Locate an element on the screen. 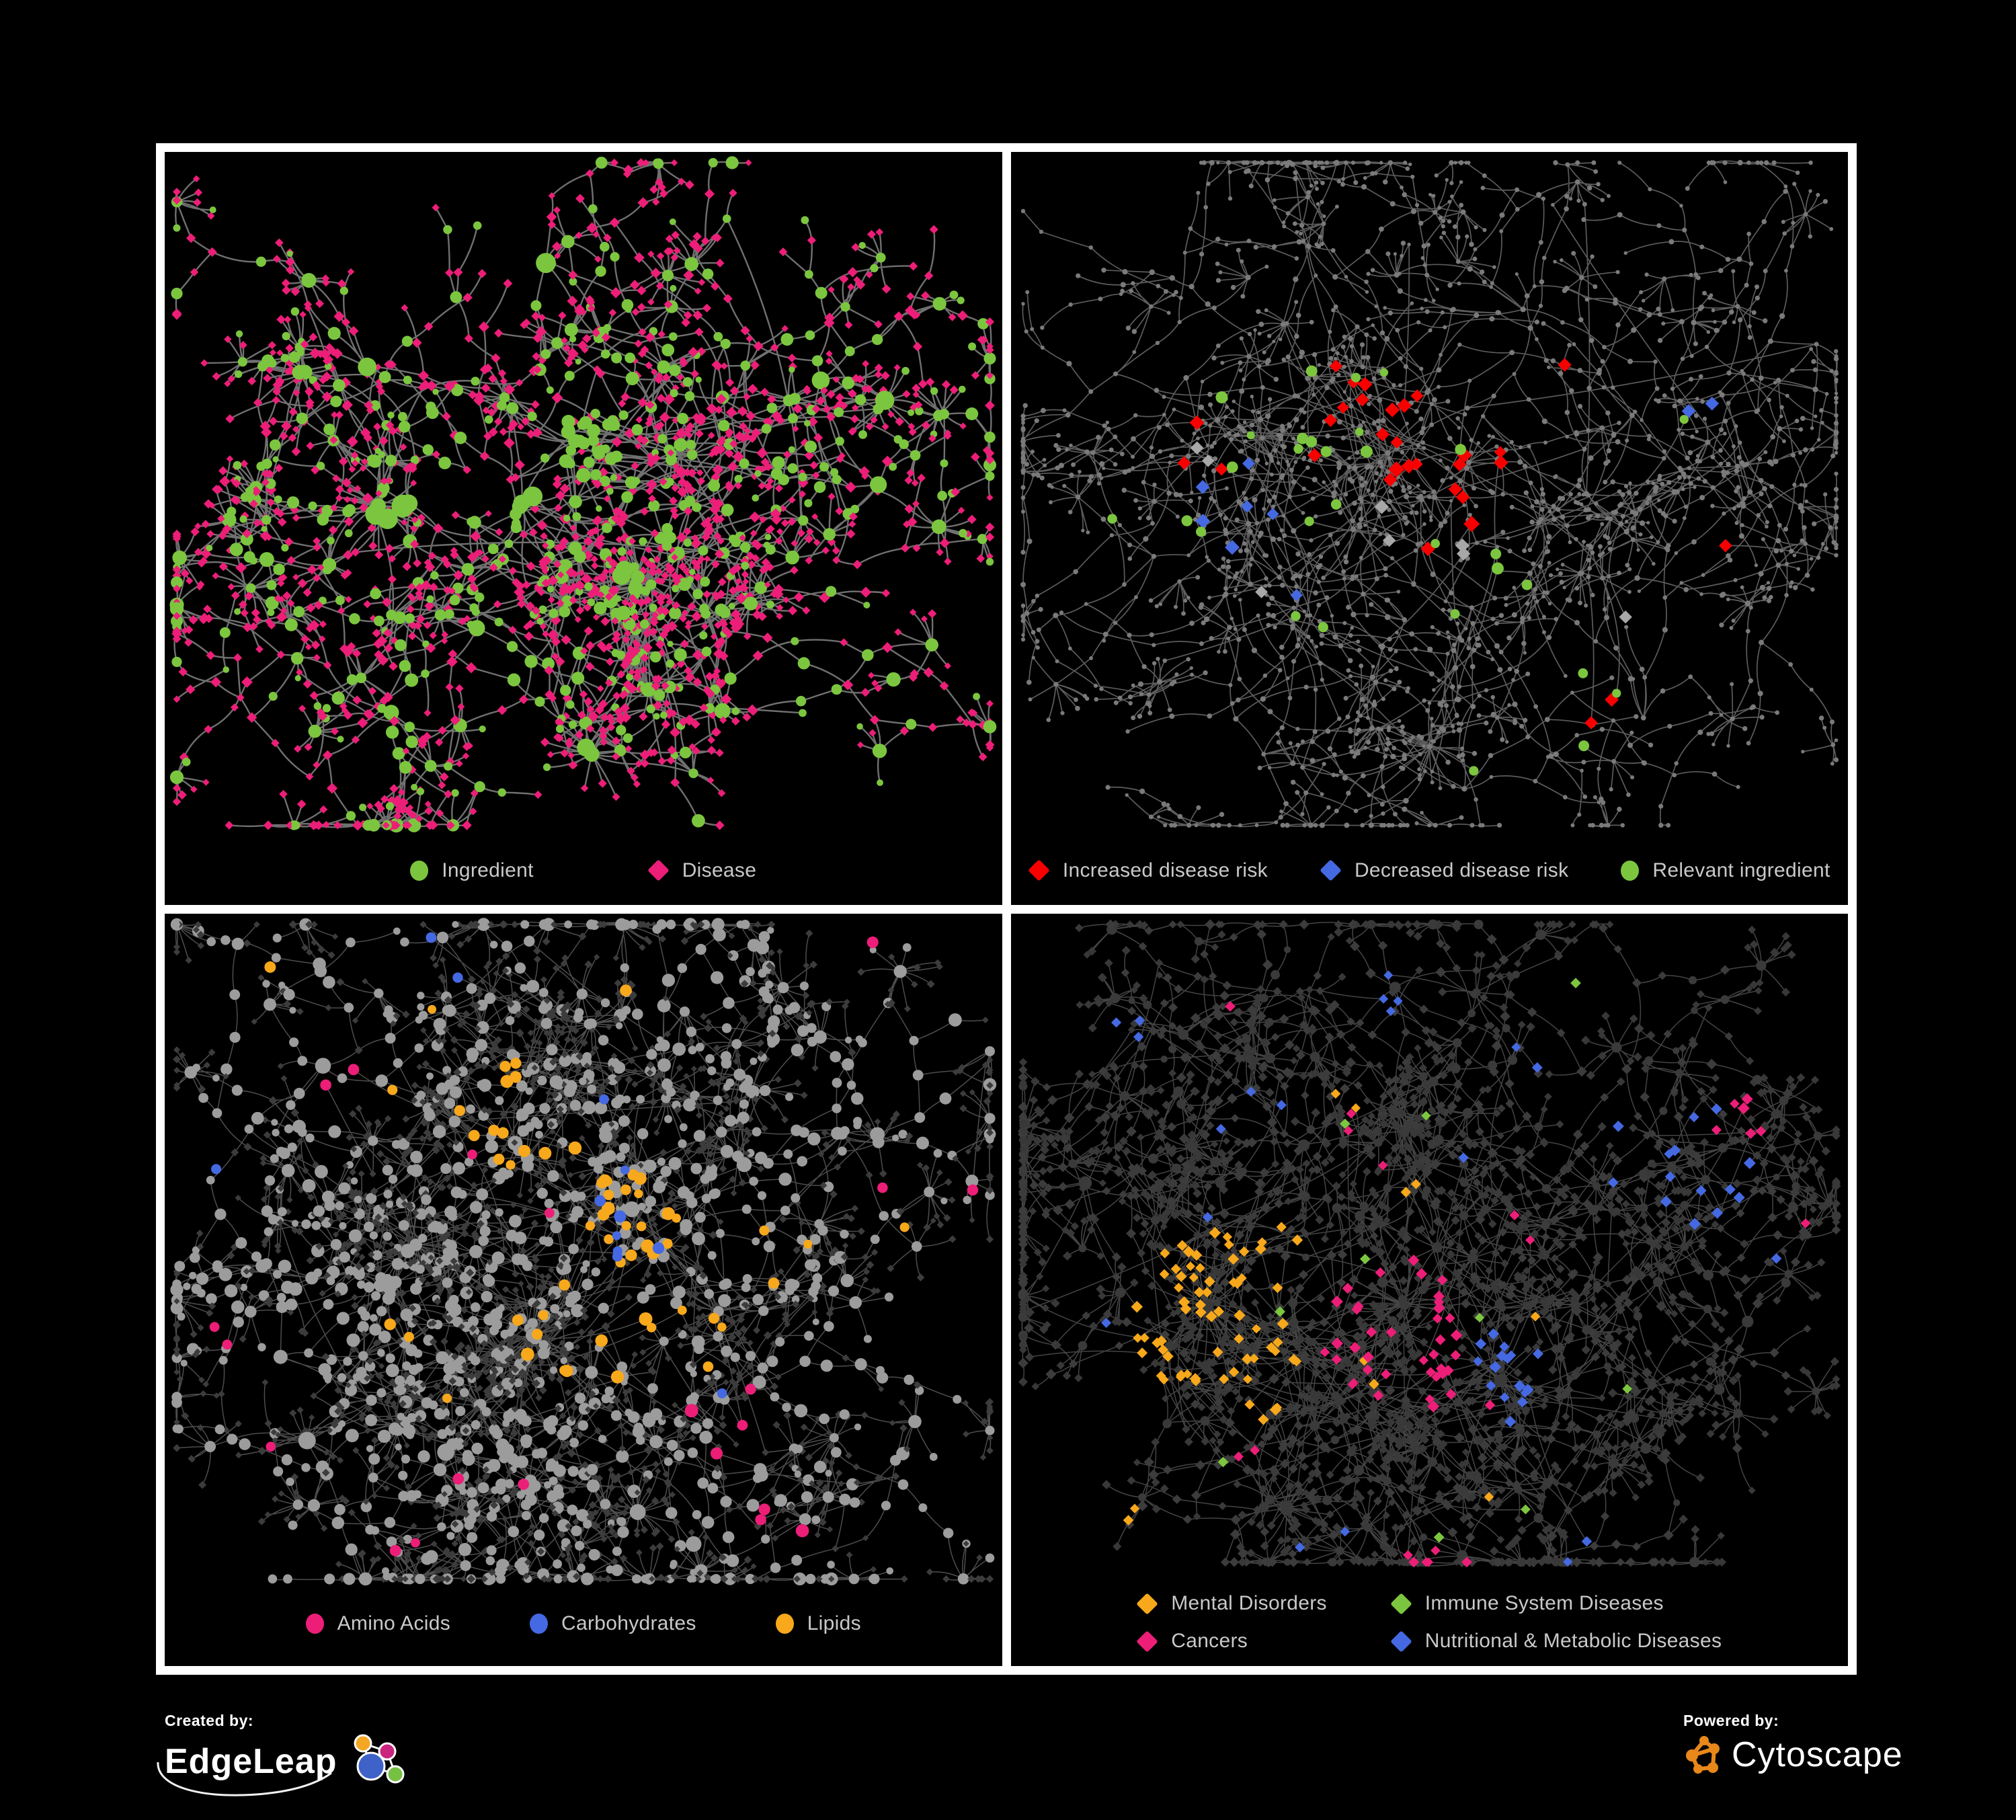 The height and width of the screenshot is (1820, 2016). network-disease-categories is located at coordinates (1429, 1242).